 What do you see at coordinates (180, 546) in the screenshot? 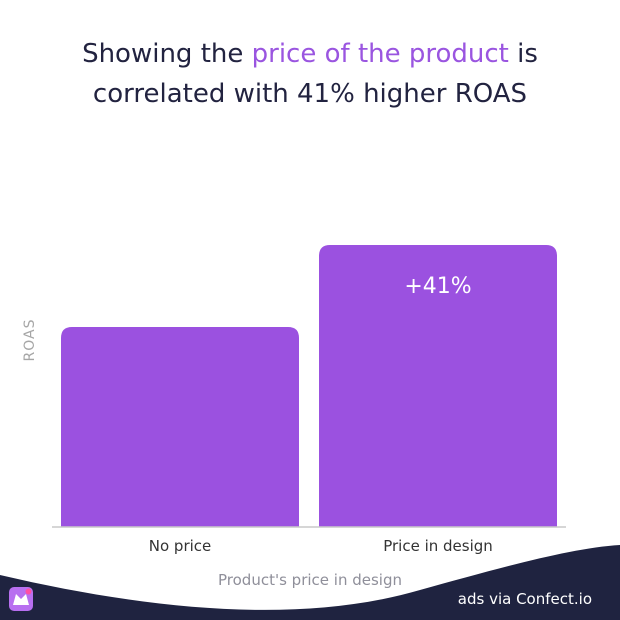
I see `x-tick-label: No price` at bounding box center [180, 546].